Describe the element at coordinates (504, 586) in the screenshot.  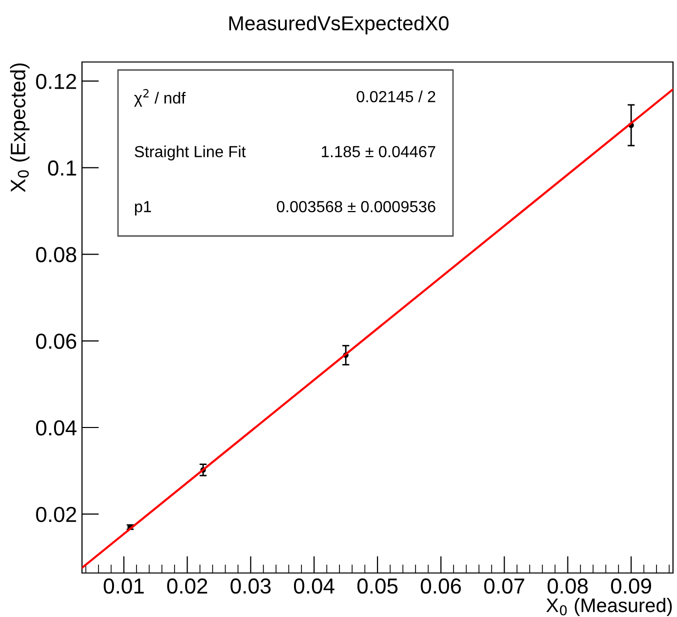
I see `x-tick-label: 0.07` at that location.